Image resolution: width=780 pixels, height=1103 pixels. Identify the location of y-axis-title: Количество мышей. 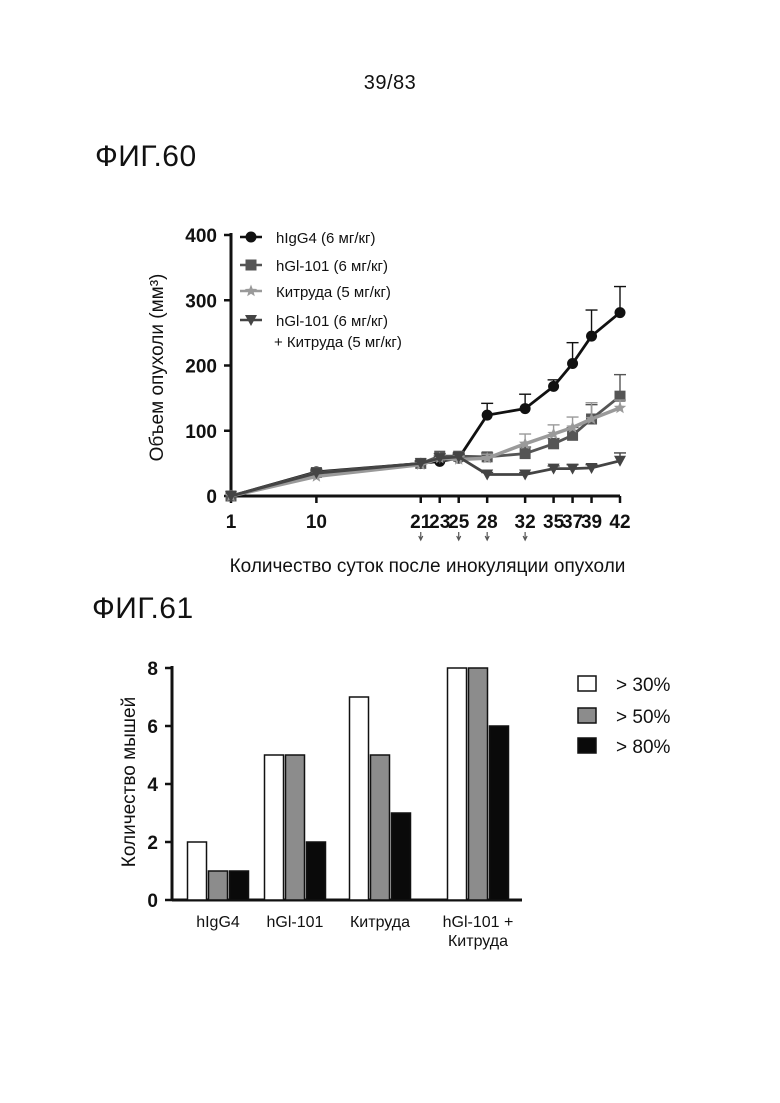
(129, 782).